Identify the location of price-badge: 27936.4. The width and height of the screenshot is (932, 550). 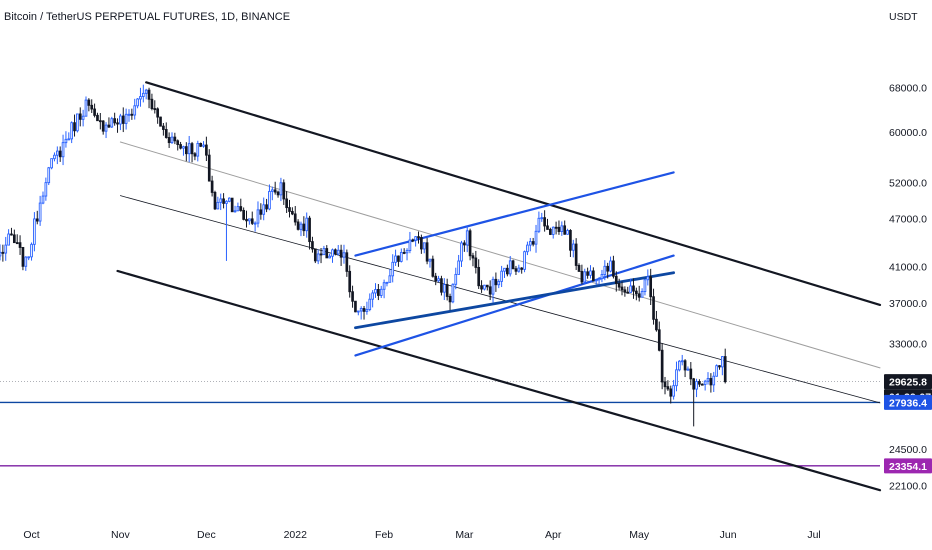
(908, 402).